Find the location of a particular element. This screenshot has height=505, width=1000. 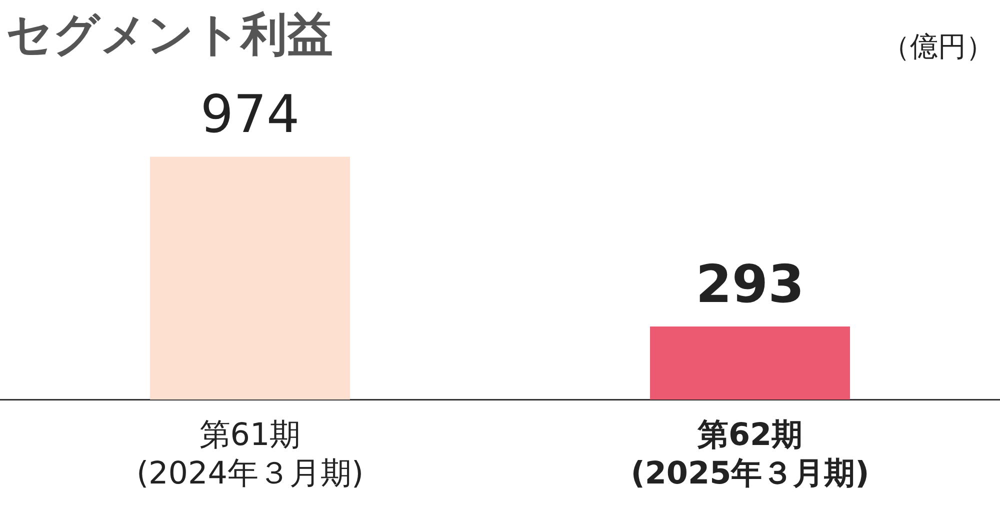

chart-title: セグメント利益 is located at coordinates (169, 34).